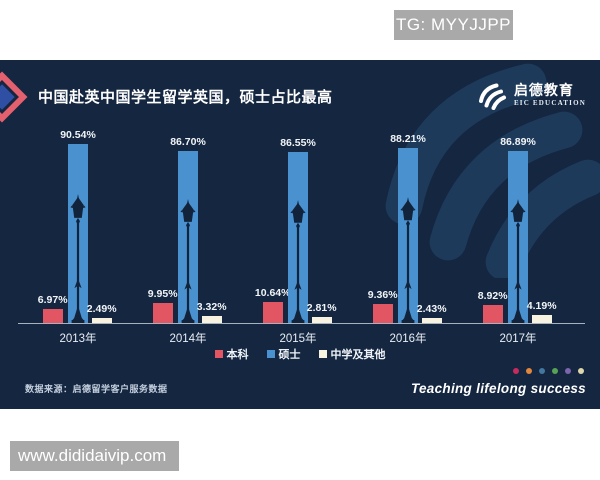 The width and height of the screenshot is (600, 480). I want to click on legend-label: 中学及其他, so click(358, 355).